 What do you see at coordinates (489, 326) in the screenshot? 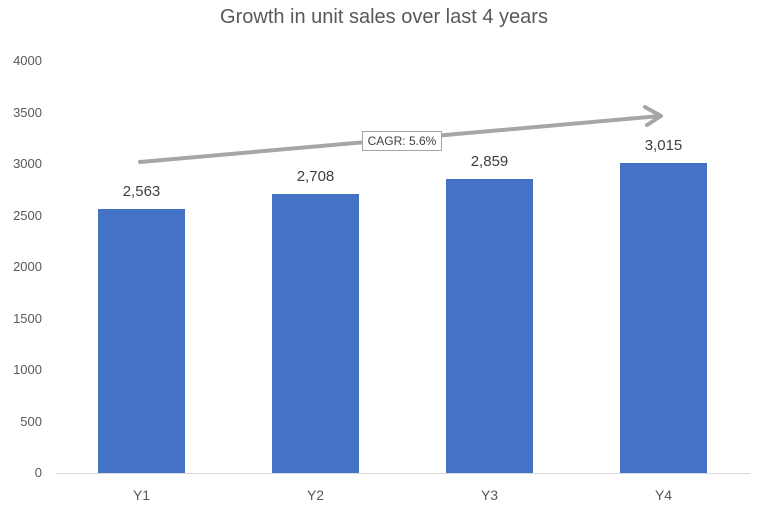
I see `bar-y3` at bounding box center [489, 326].